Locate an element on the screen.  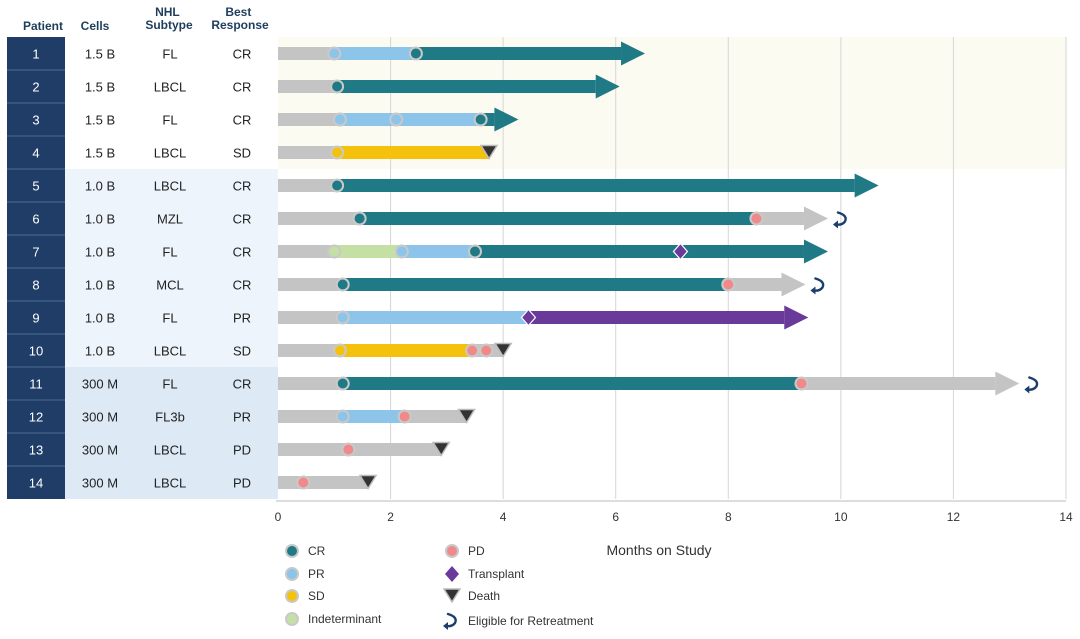
best-response-value: SD is located at coordinates (242, 153).